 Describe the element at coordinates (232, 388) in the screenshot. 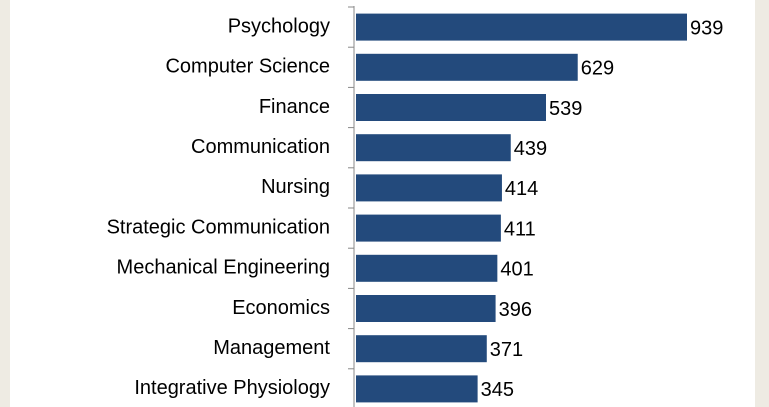

I see `category-label: Integrative Physiology` at that location.